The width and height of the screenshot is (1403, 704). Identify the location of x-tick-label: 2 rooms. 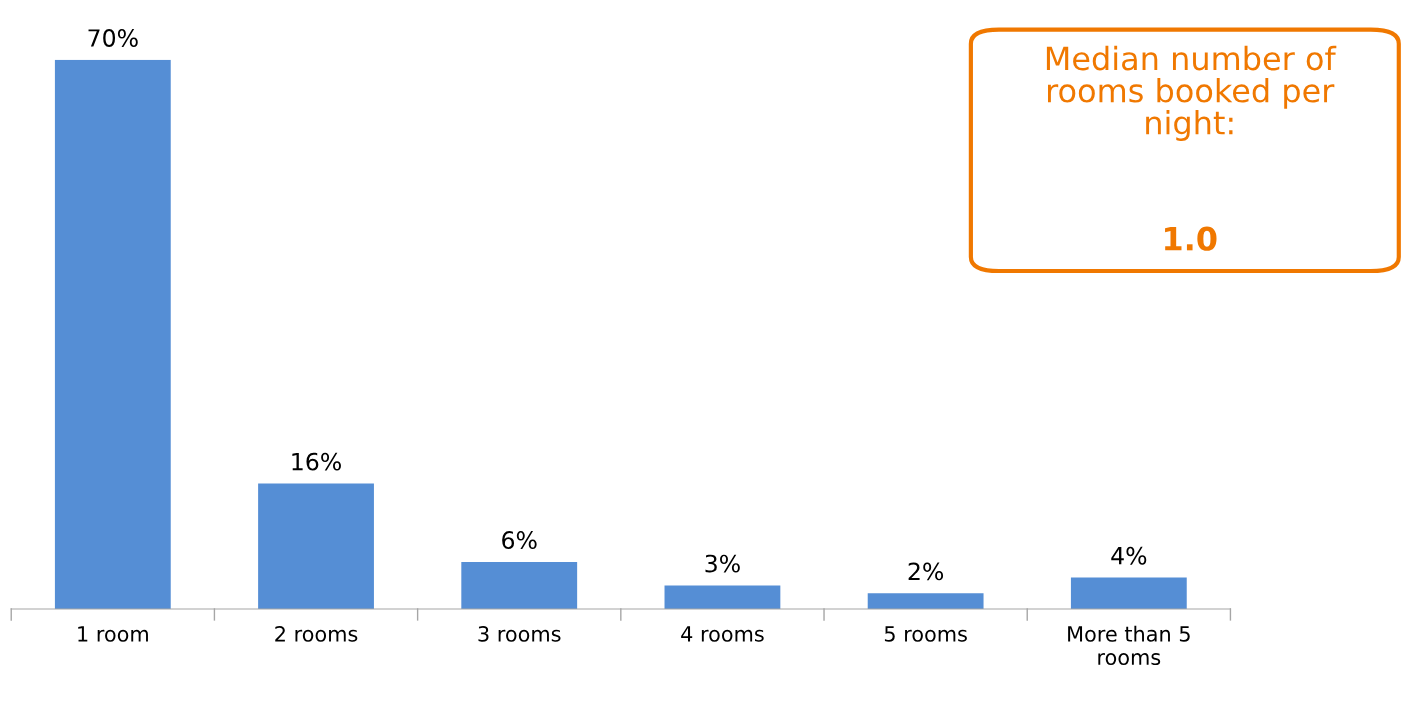
(316, 633).